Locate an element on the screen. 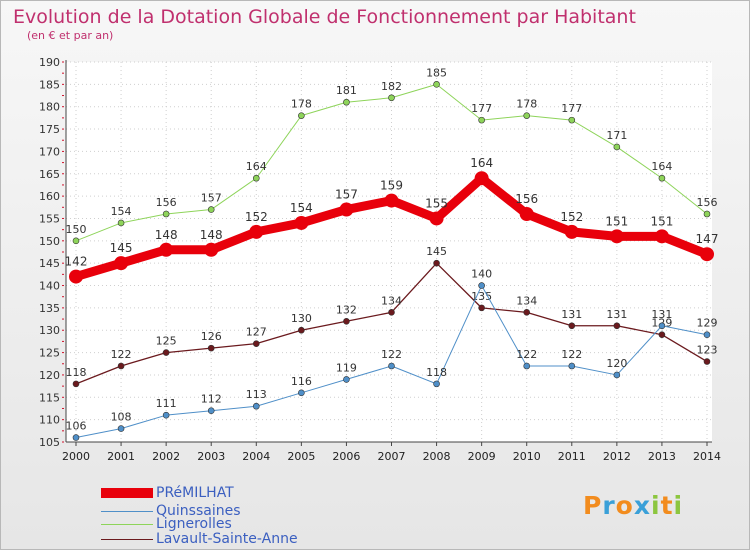 Image resolution: width=750 pixels, height=550 pixels. y-tick-label: 105 is located at coordinates (49, 442).